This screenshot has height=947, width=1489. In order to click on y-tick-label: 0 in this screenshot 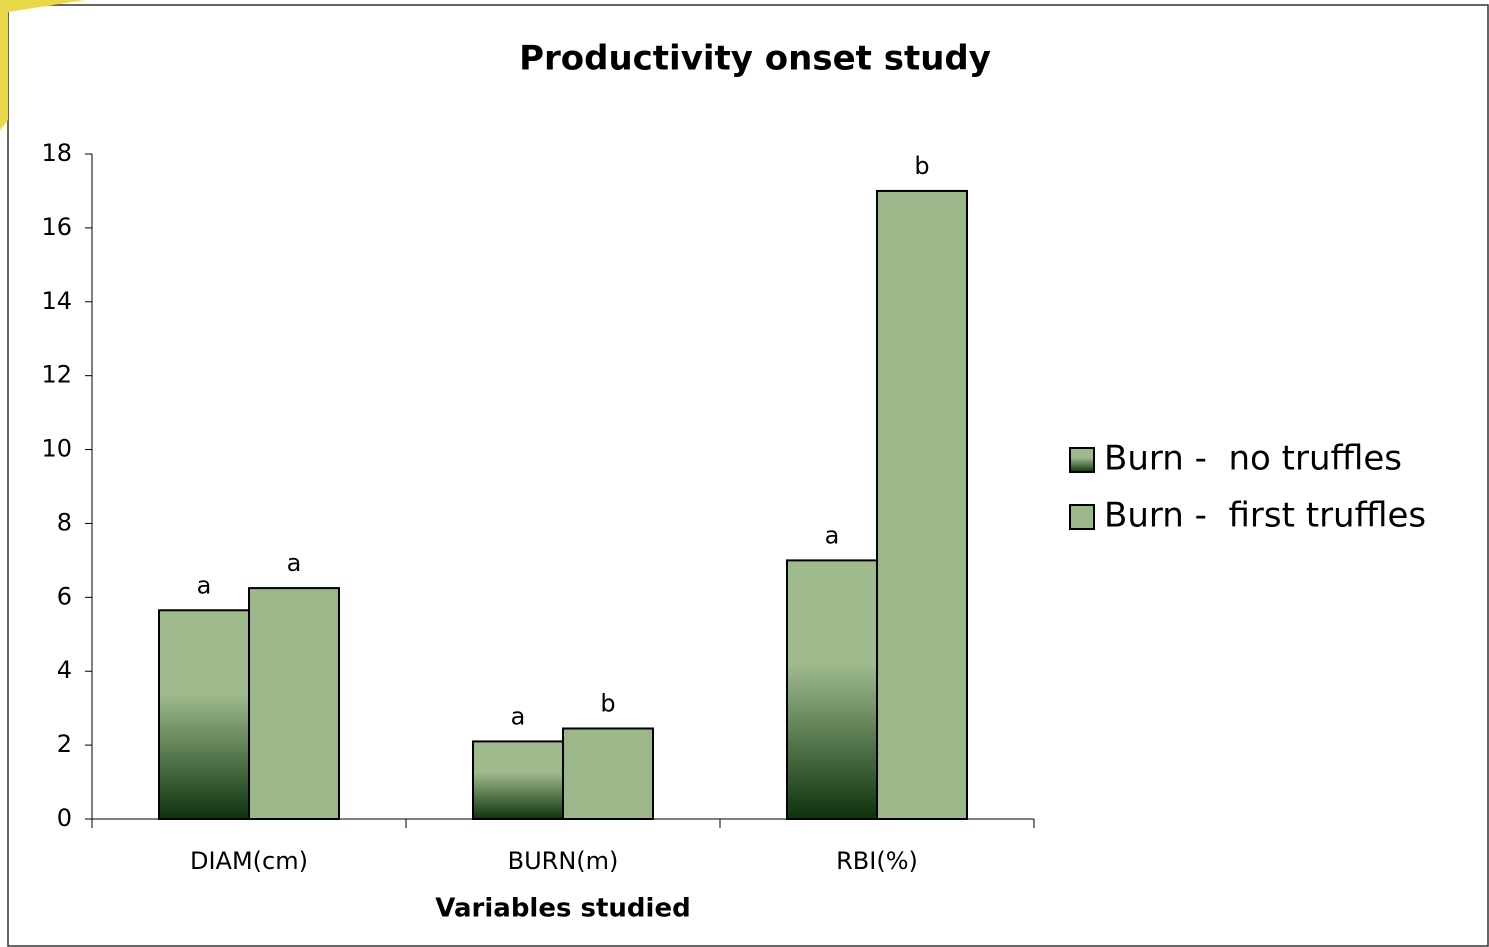, I will do `click(64, 818)`.